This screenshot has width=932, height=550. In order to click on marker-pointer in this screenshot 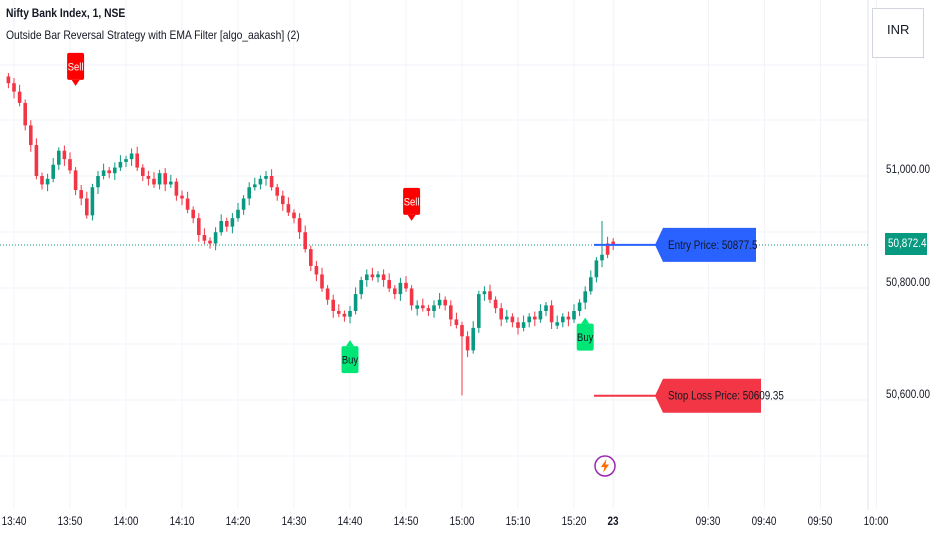, I will do `click(75, 82)`.